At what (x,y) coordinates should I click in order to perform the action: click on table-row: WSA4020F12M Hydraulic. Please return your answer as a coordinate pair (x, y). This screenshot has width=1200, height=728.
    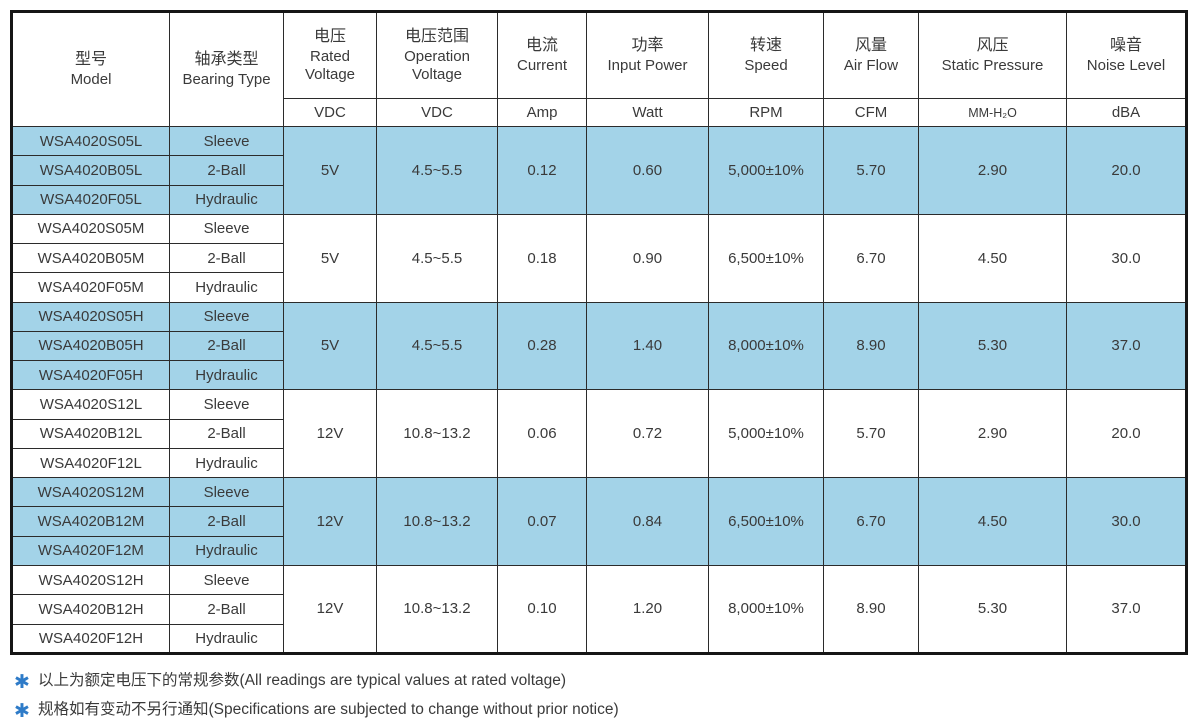
    Looking at the image, I should click on (599, 550).